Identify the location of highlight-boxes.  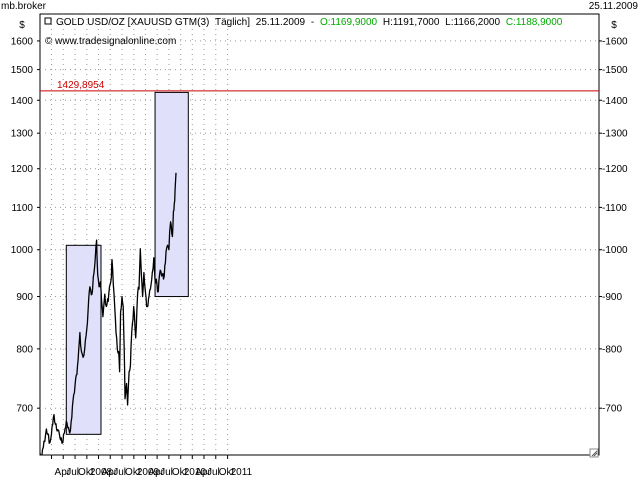
(127, 263).